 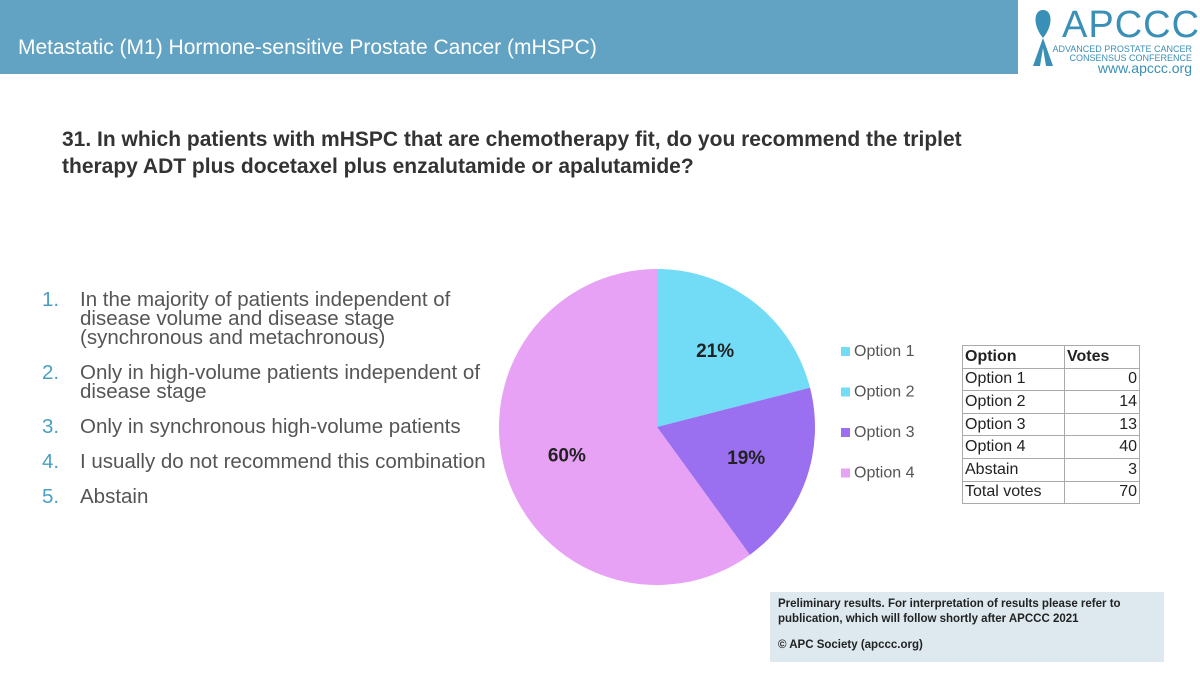 I want to click on table-header-row: Option Votes, so click(x=1051, y=357).